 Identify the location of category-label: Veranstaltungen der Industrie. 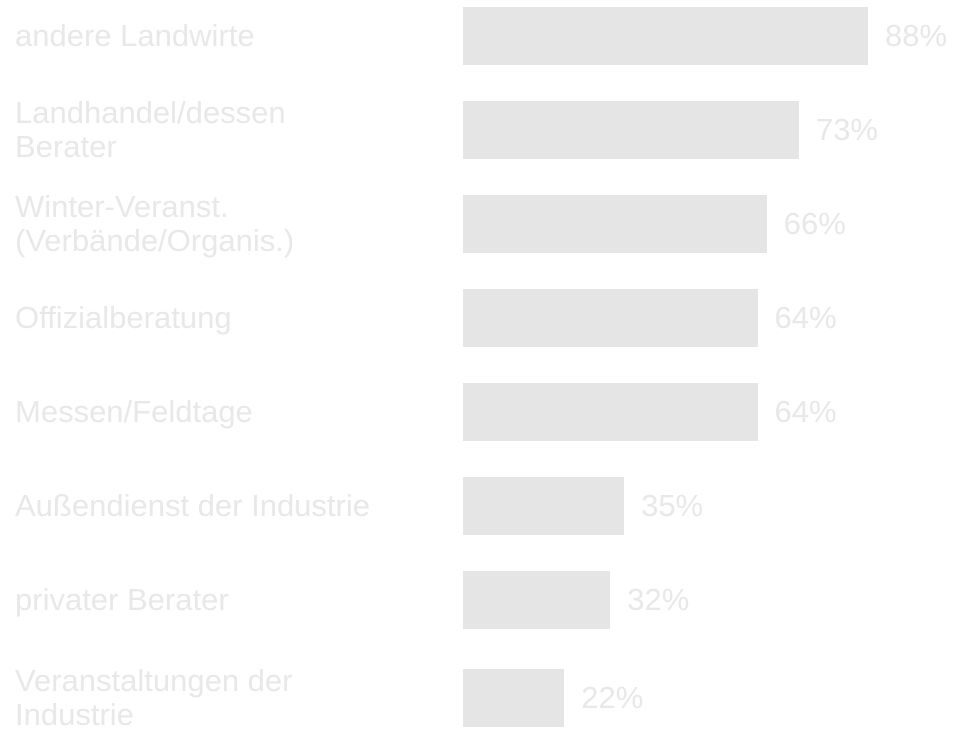
(154, 697).